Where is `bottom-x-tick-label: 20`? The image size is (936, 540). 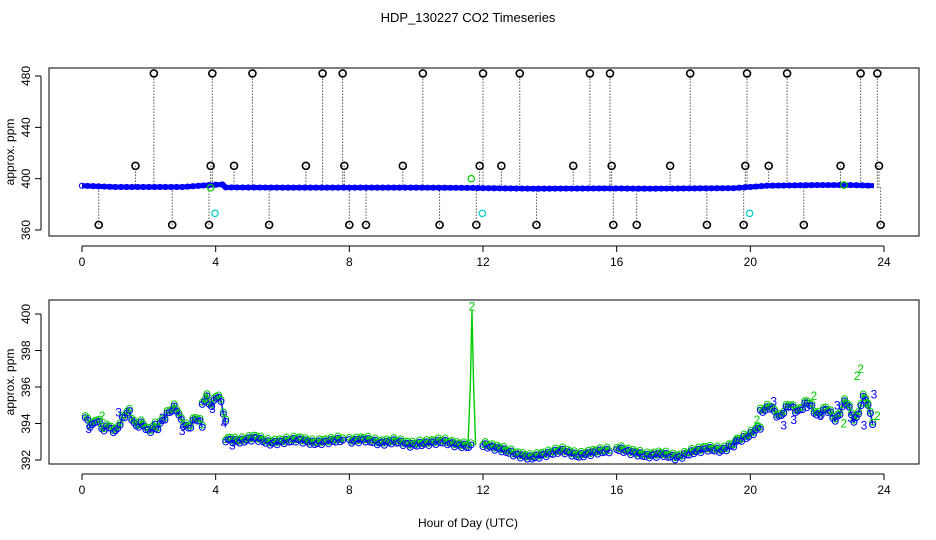 bottom-x-tick-label: 20 is located at coordinates (751, 490).